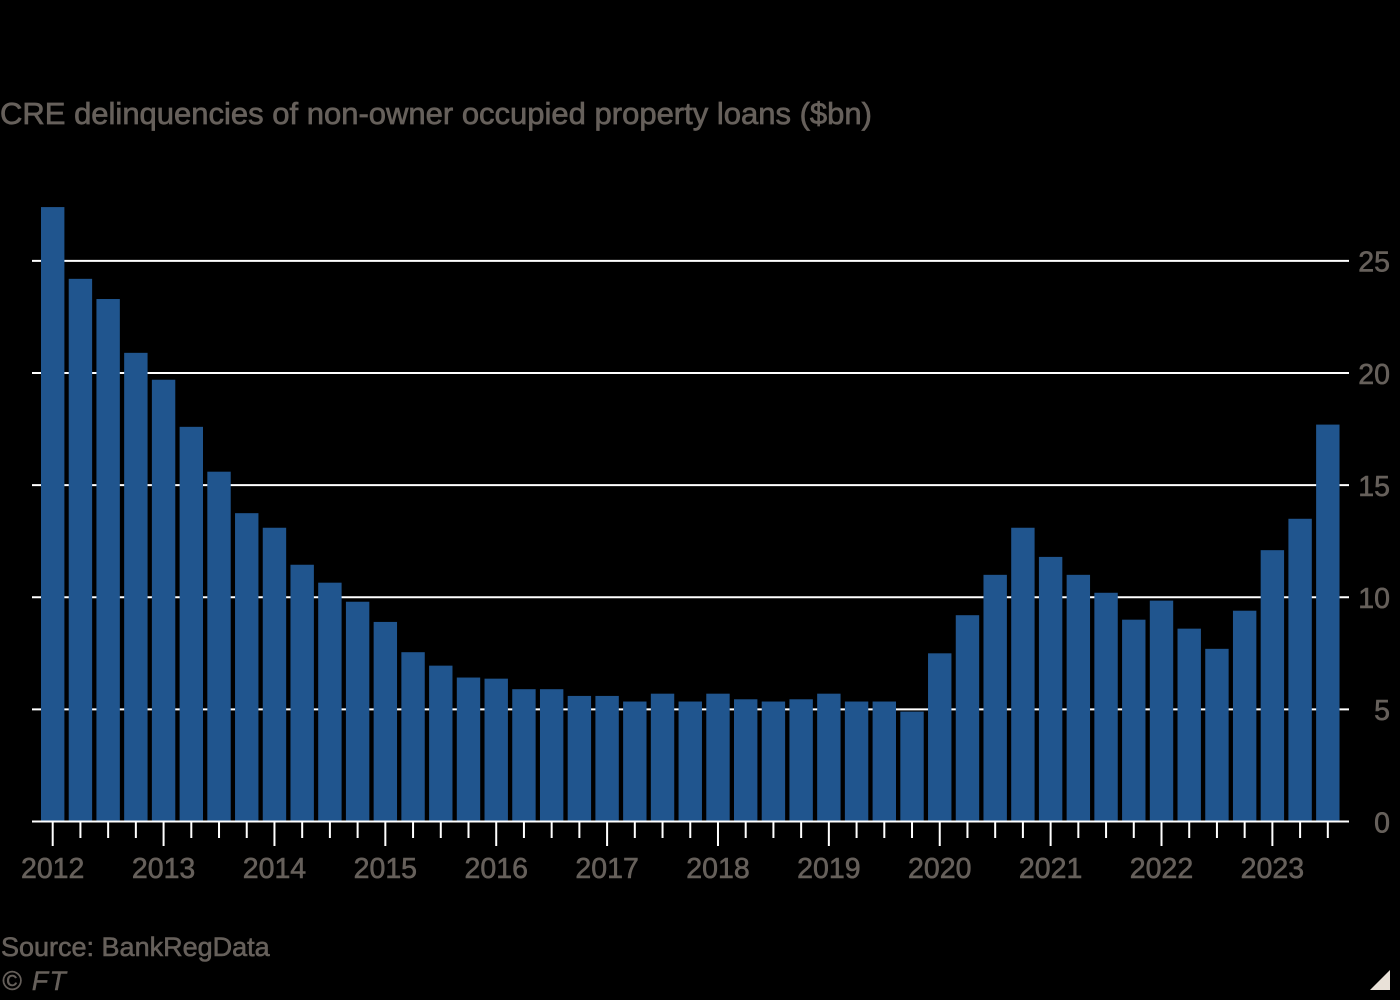 This screenshot has height=1000, width=1400. I want to click on svg-text: 15, so click(1374, 487).